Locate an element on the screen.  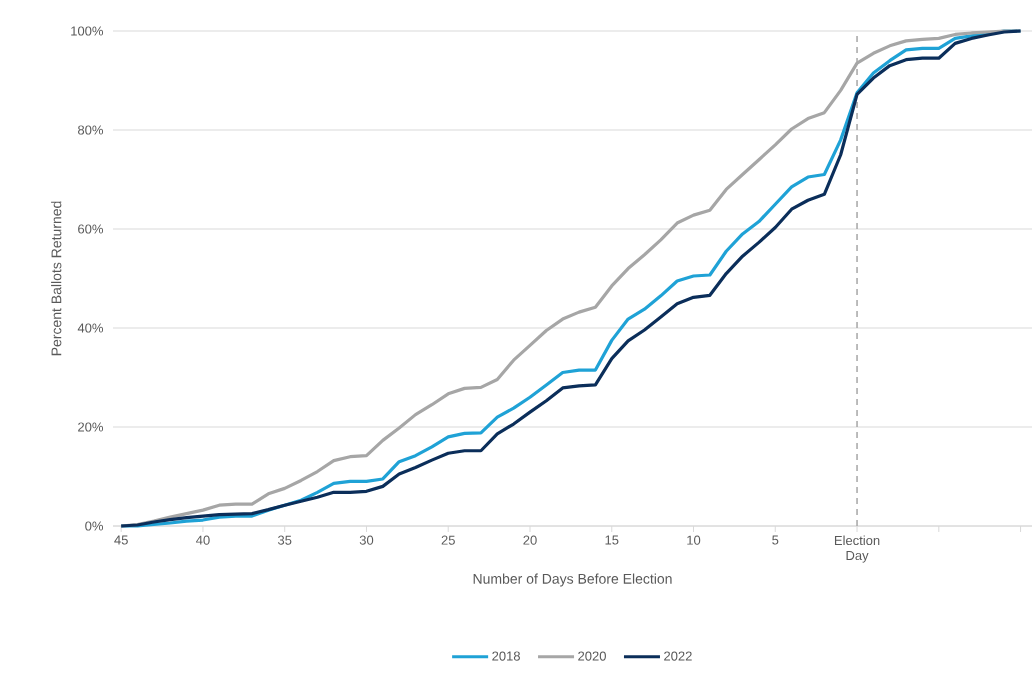
x-tick-label: 10 is located at coordinates (694, 540).